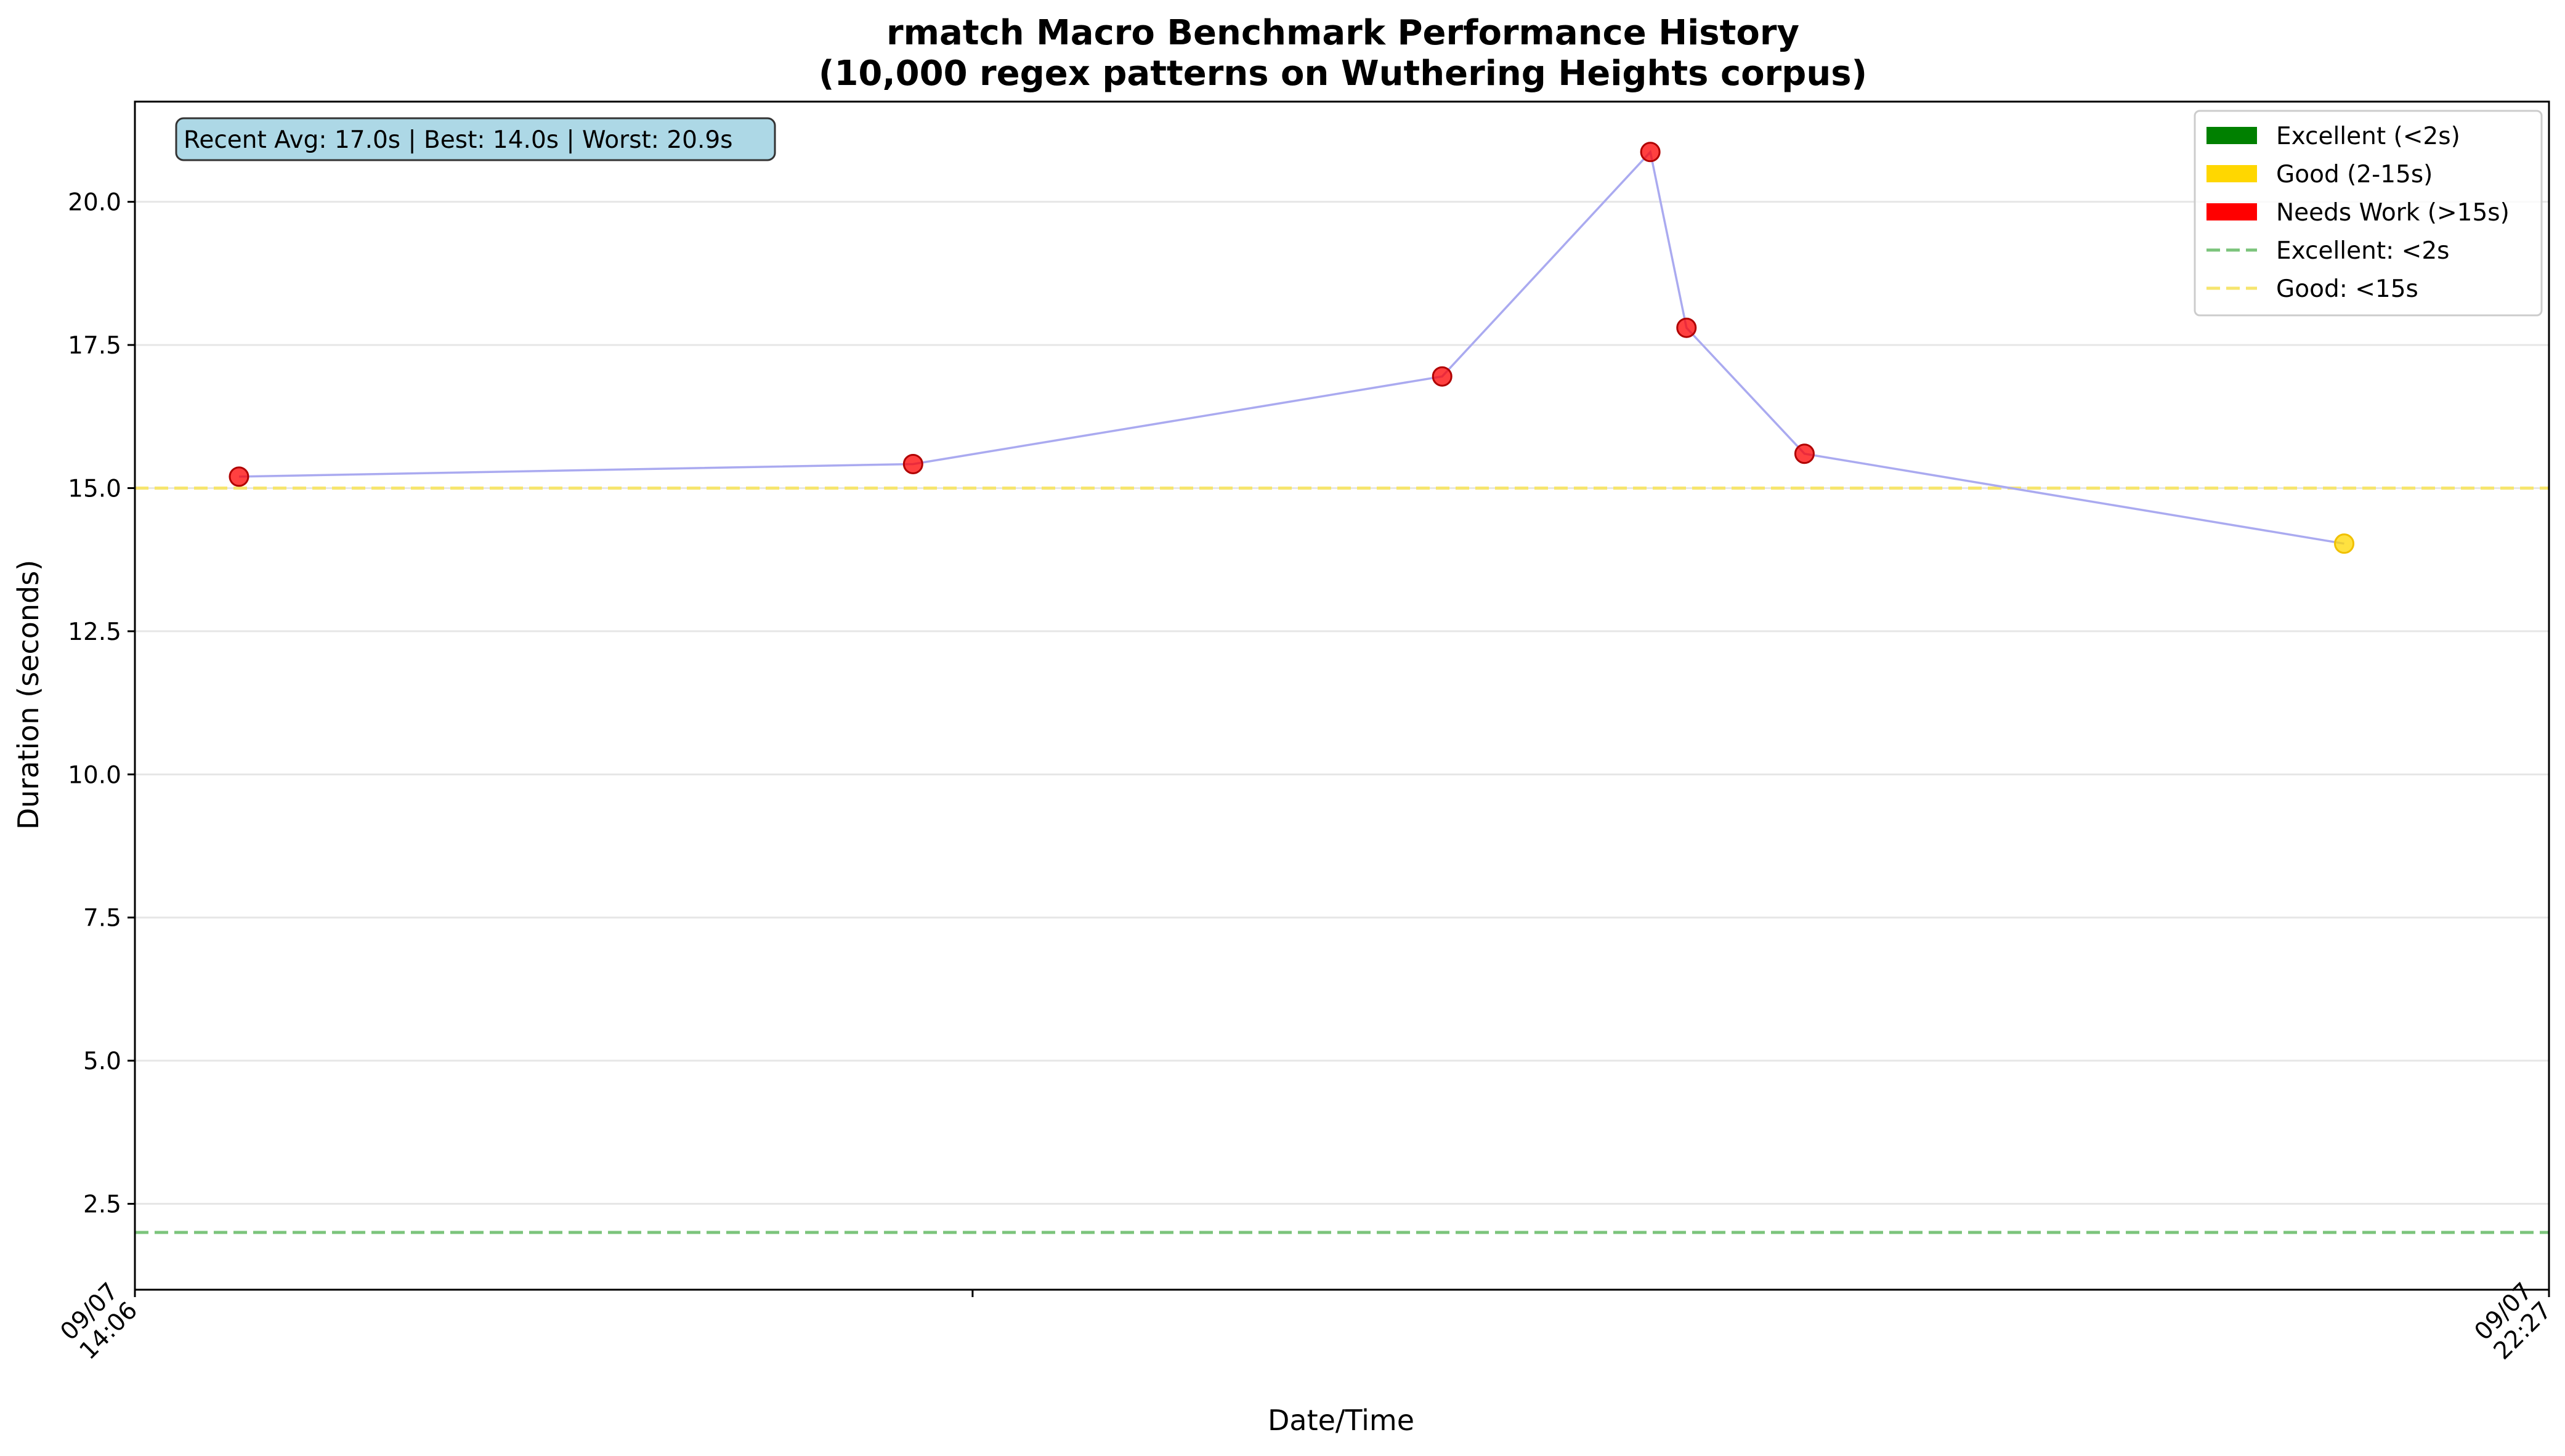 The image size is (2565, 1456). I want to click on legend-label: Excellent: <2s, so click(2363, 251).